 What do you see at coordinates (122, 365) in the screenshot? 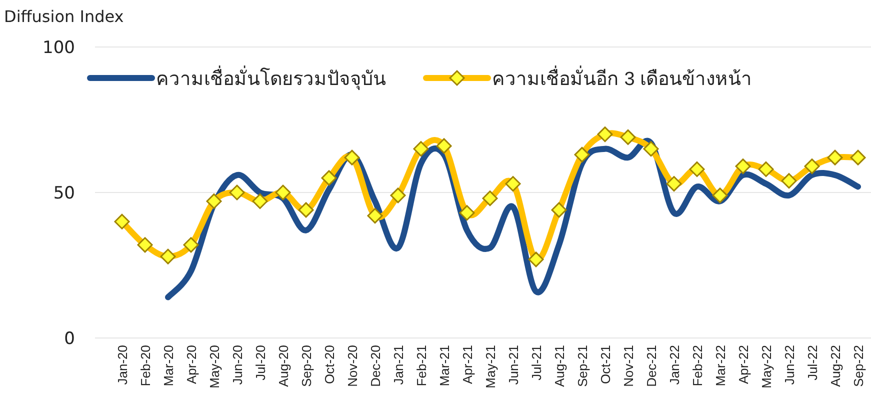
I see `x-tick-label: Jan-20` at bounding box center [122, 365].